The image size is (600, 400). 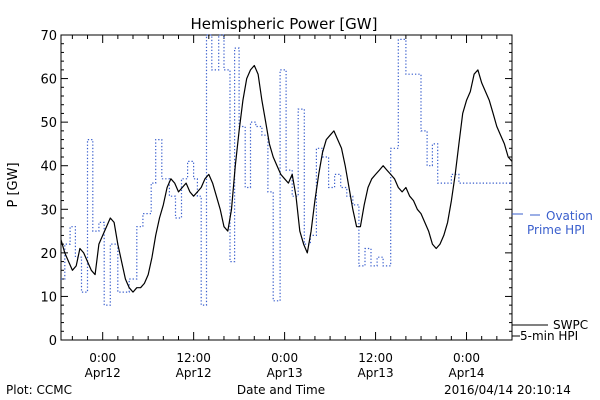 I want to click on legend-label-swpc-line2: 5-min HPI, so click(x=549, y=336).